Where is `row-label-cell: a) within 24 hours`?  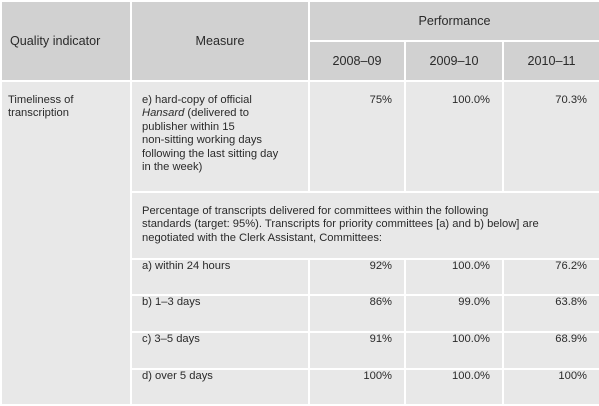 row-label-cell: a) within 24 hours is located at coordinates (220, 277).